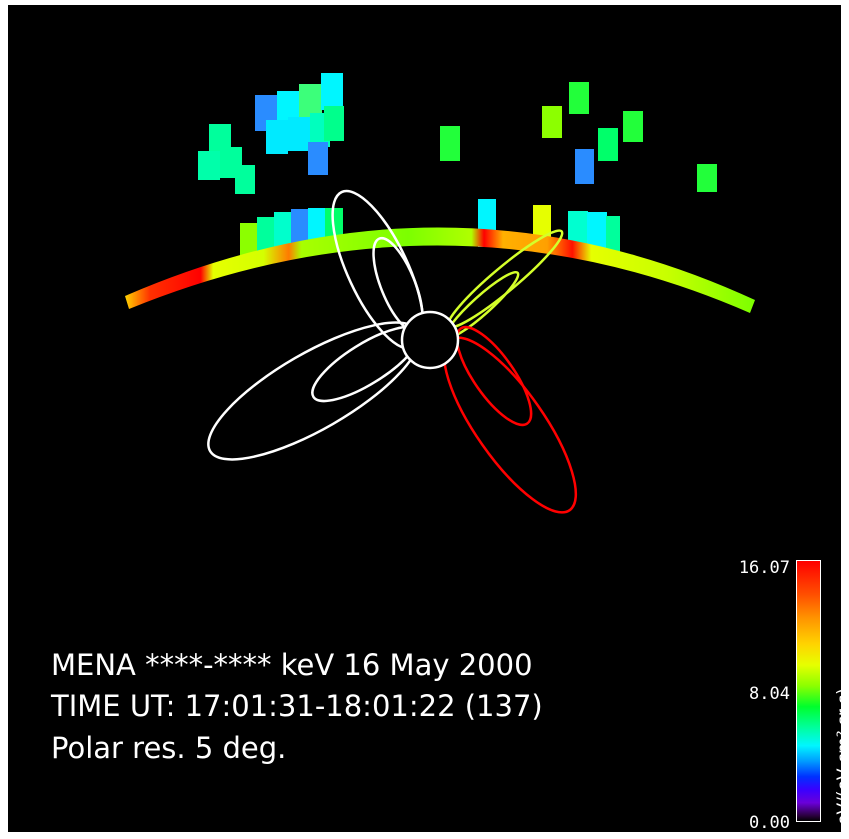 The width and height of the screenshot is (849, 839). I want to click on field-line-red, so click(494, 376).